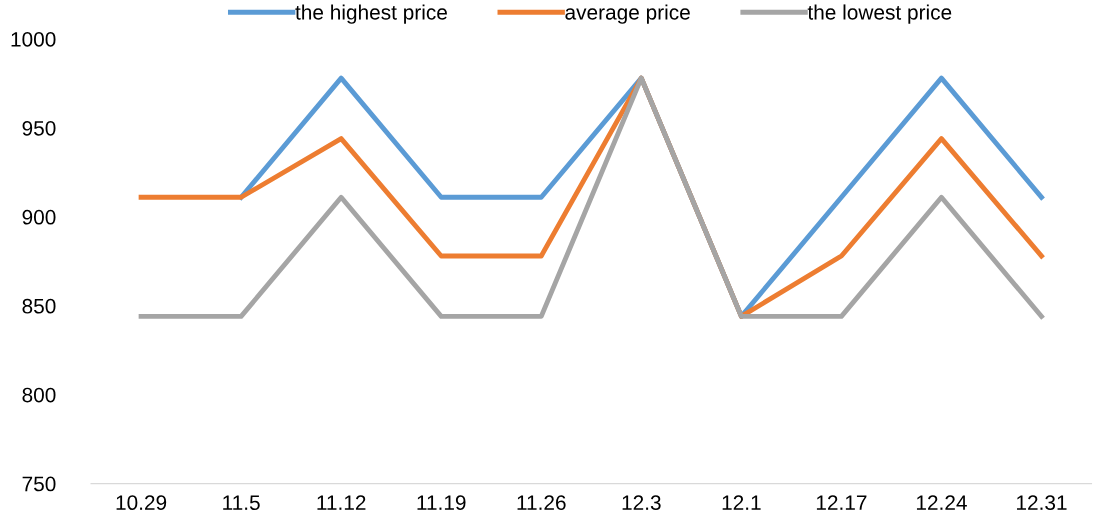 The height and width of the screenshot is (520, 1097). I want to click on legend-label: the lowest price, so click(879, 14).